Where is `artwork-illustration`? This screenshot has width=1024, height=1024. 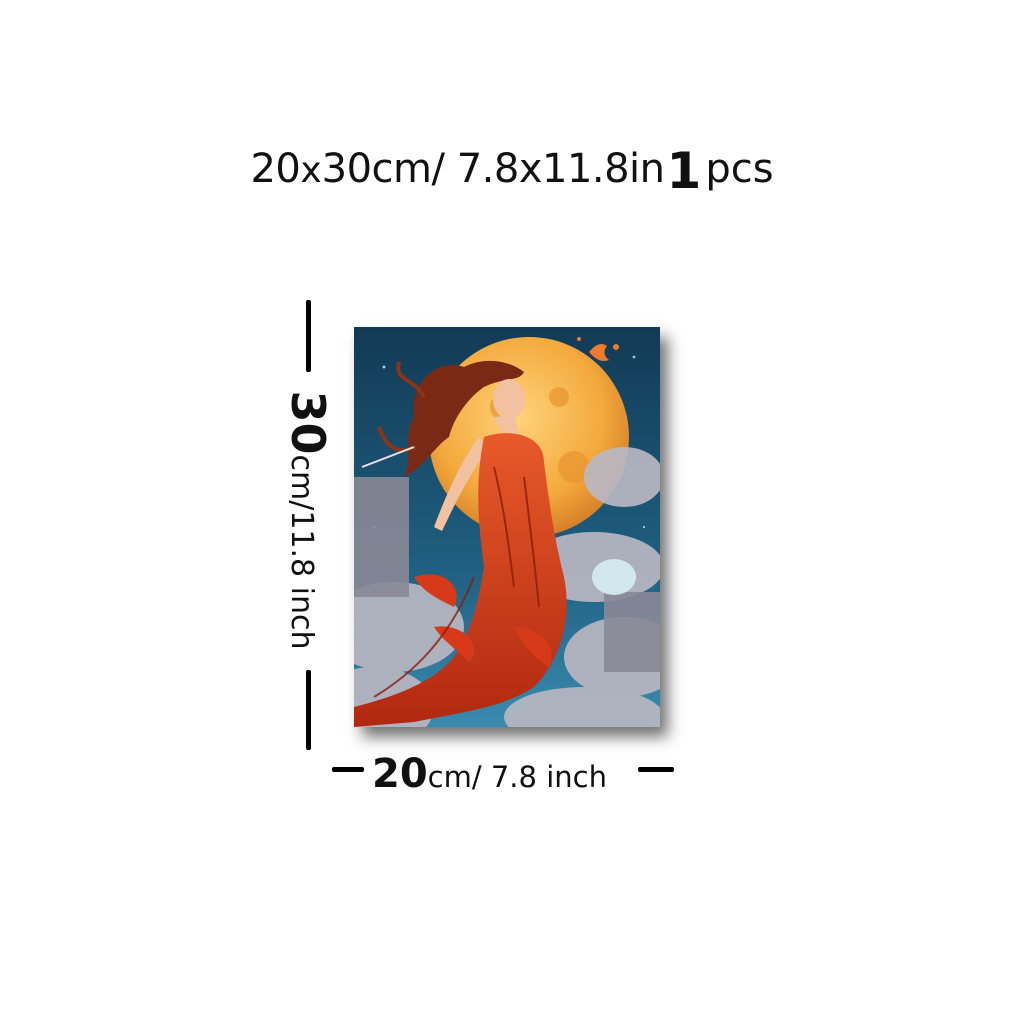
artwork-illustration is located at coordinates (507, 527).